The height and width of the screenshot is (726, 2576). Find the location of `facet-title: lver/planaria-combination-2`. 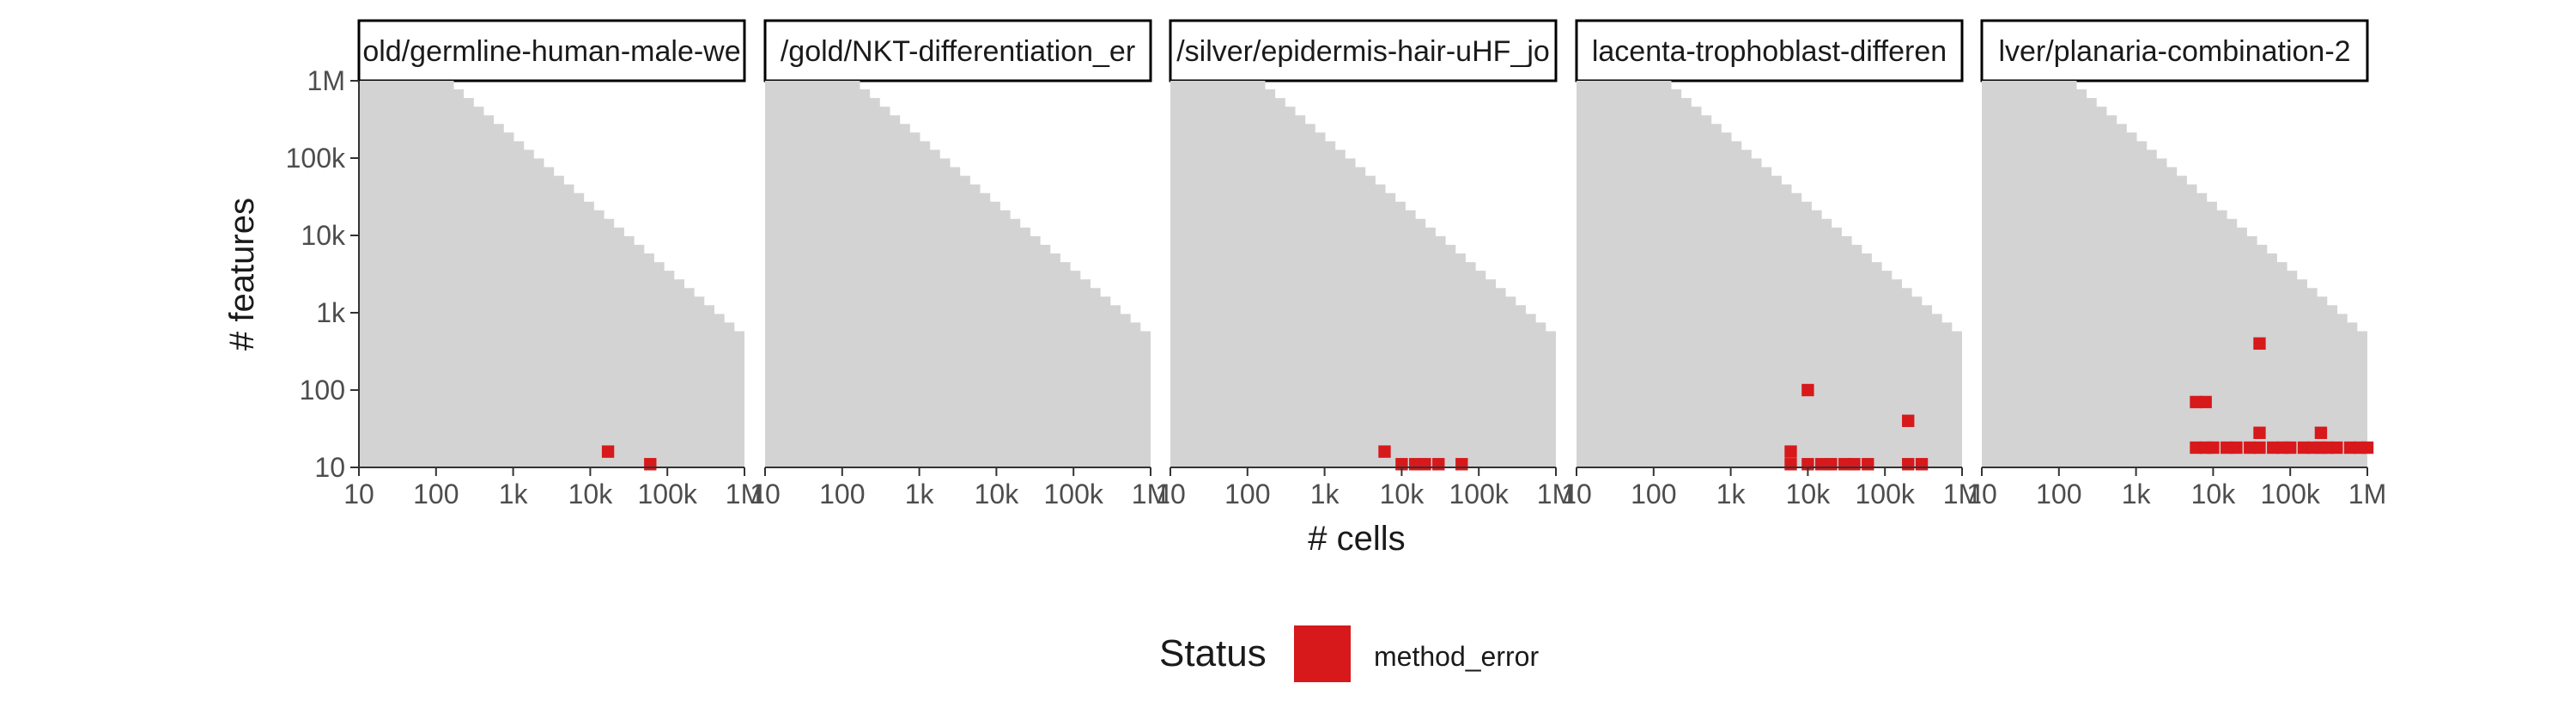

facet-title: lver/planaria-combination-2 is located at coordinates (2174, 51).